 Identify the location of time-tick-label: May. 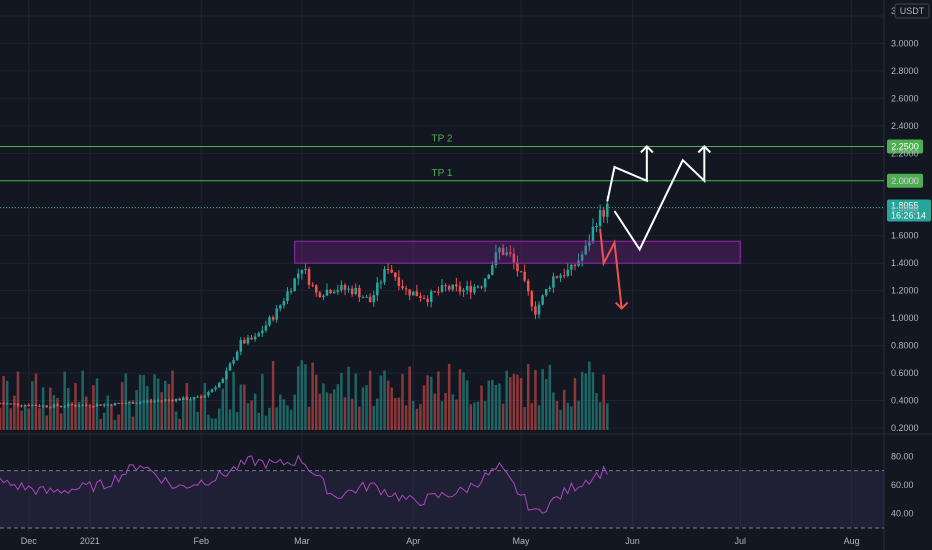
(522, 541).